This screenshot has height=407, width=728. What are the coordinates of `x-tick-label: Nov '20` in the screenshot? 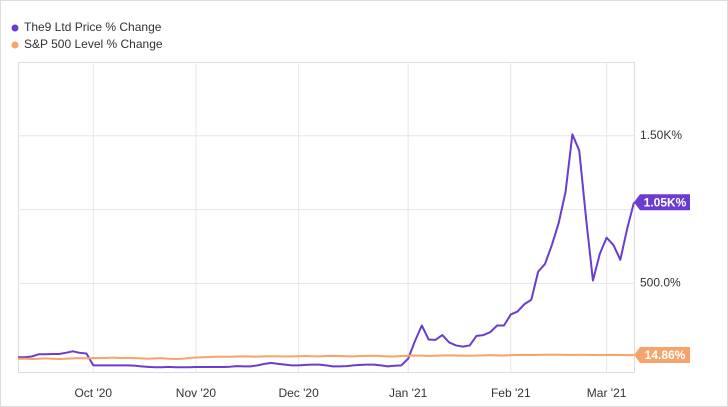 It's located at (196, 393).